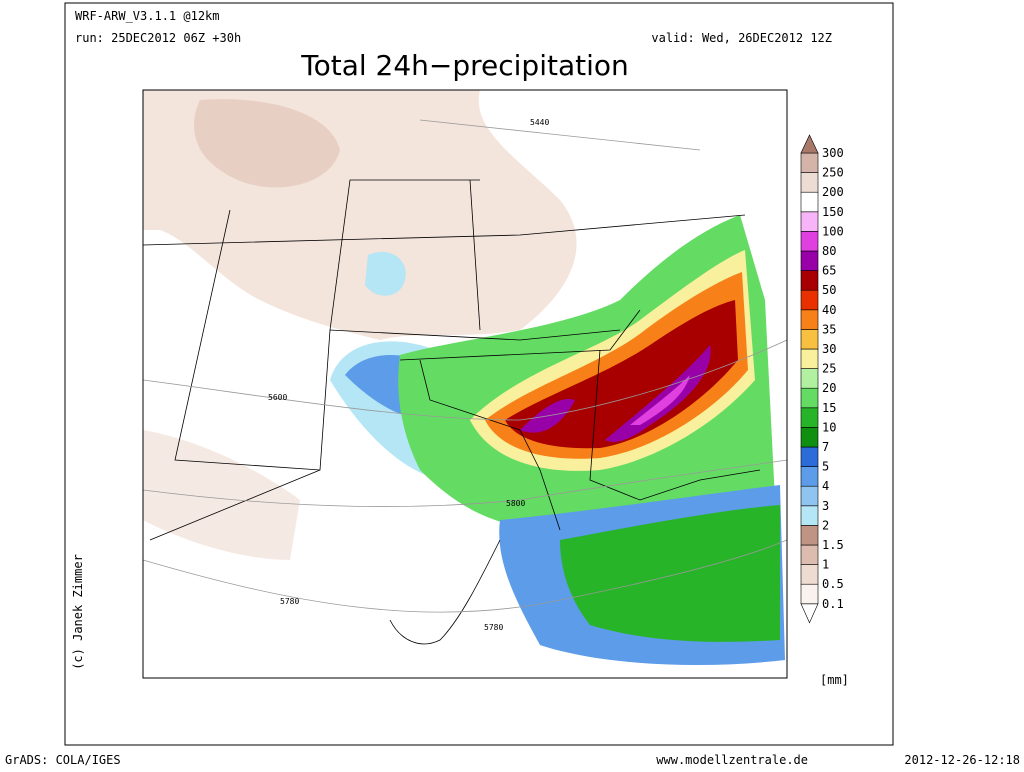 The height and width of the screenshot is (772, 1024). I want to click on credit: (c) Janek Zimmer, so click(78, 612).